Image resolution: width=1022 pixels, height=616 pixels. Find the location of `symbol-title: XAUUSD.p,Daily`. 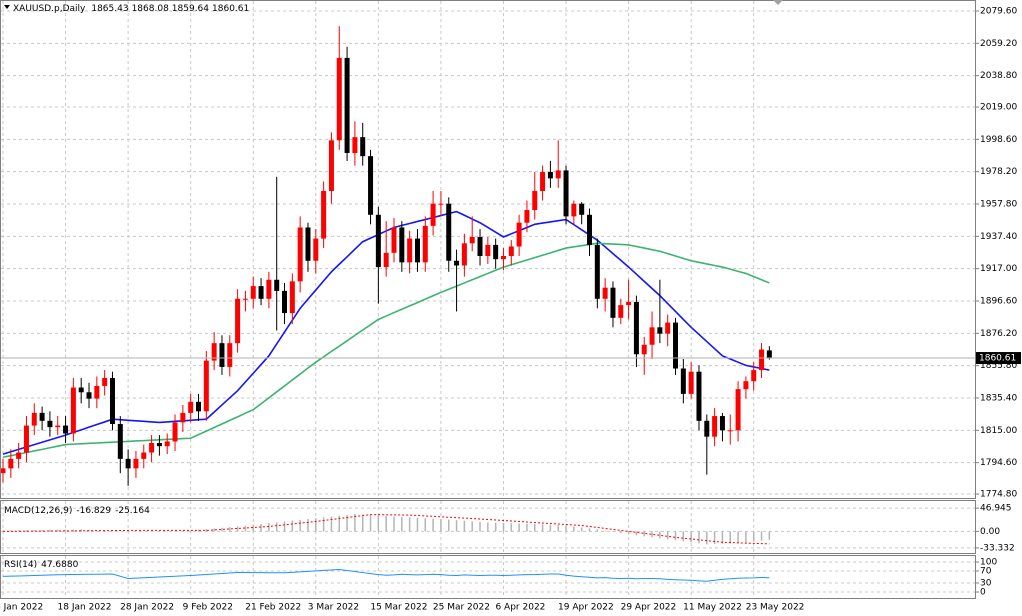

symbol-title: XAUUSD.p,Daily is located at coordinates (49, 9).